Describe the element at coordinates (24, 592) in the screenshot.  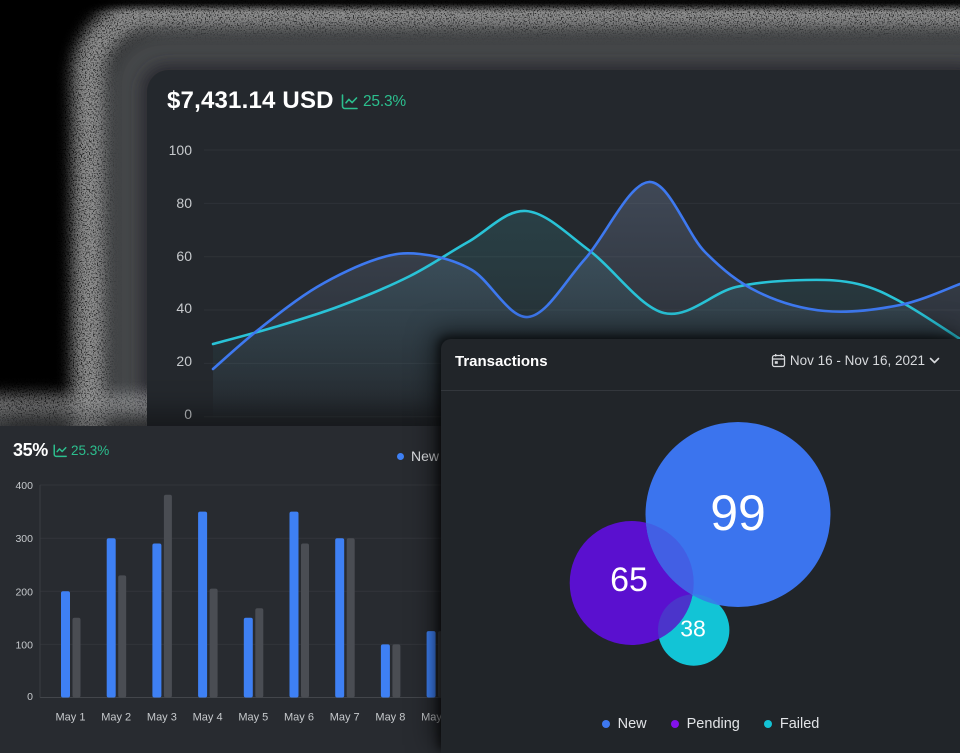
I see `svg-text: 200` at that location.